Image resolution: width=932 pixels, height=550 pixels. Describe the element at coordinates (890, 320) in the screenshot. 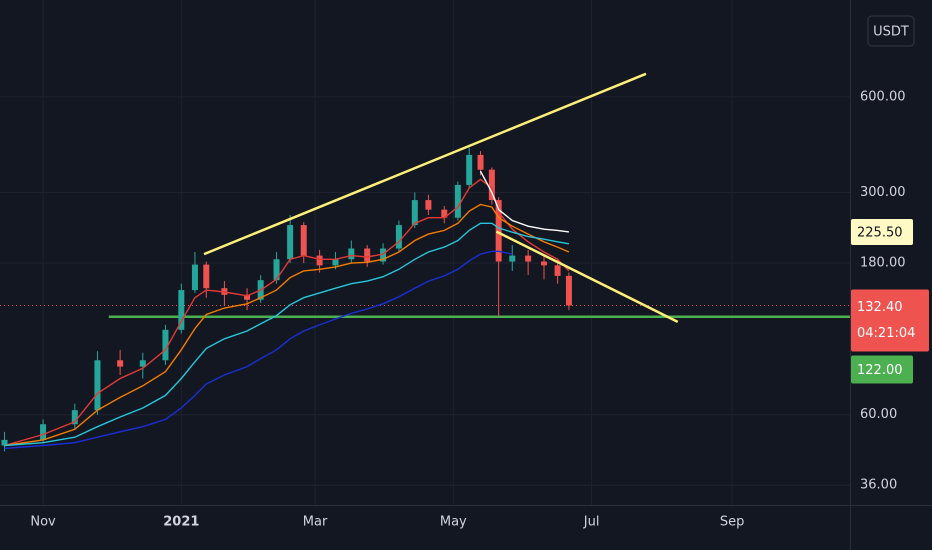

I see `last-price-box` at that location.